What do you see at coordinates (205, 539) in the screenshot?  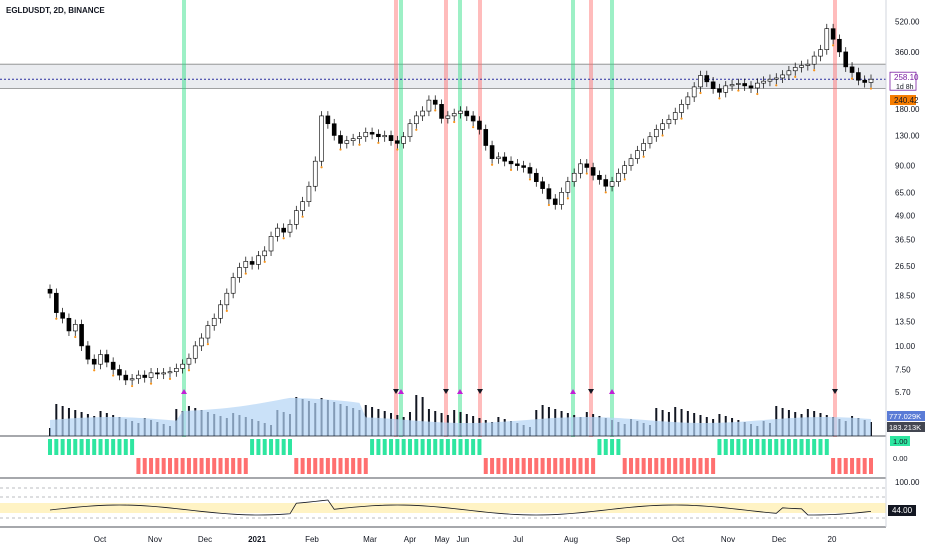 I see `x-tick-label: Dec` at bounding box center [205, 539].